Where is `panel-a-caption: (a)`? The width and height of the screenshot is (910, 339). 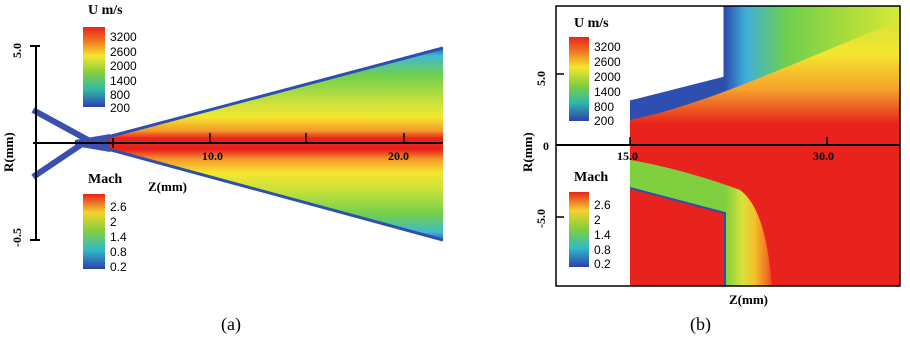
panel-a-caption: (a) is located at coordinates (231, 324).